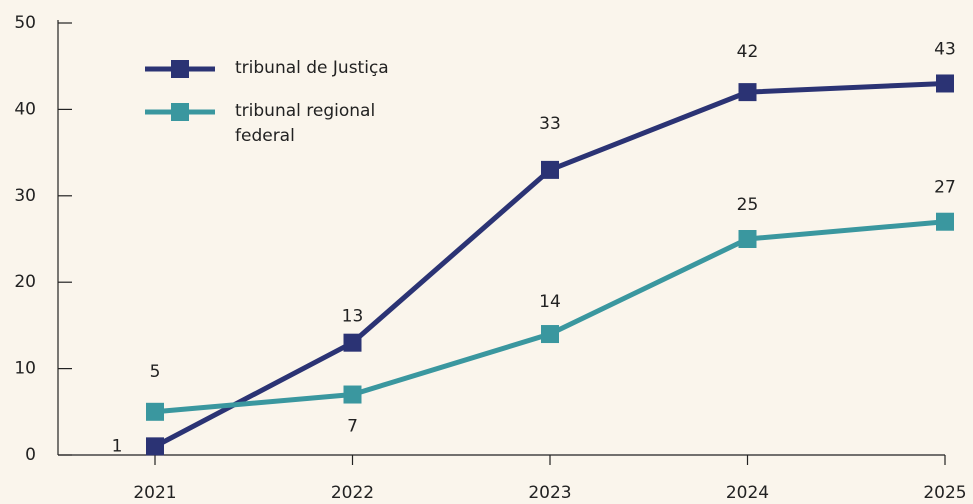 This screenshot has width=973, height=504. What do you see at coordinates (748, 52) in the screenshot?
I see `data-label: 42` at bounding box center [748, 52].